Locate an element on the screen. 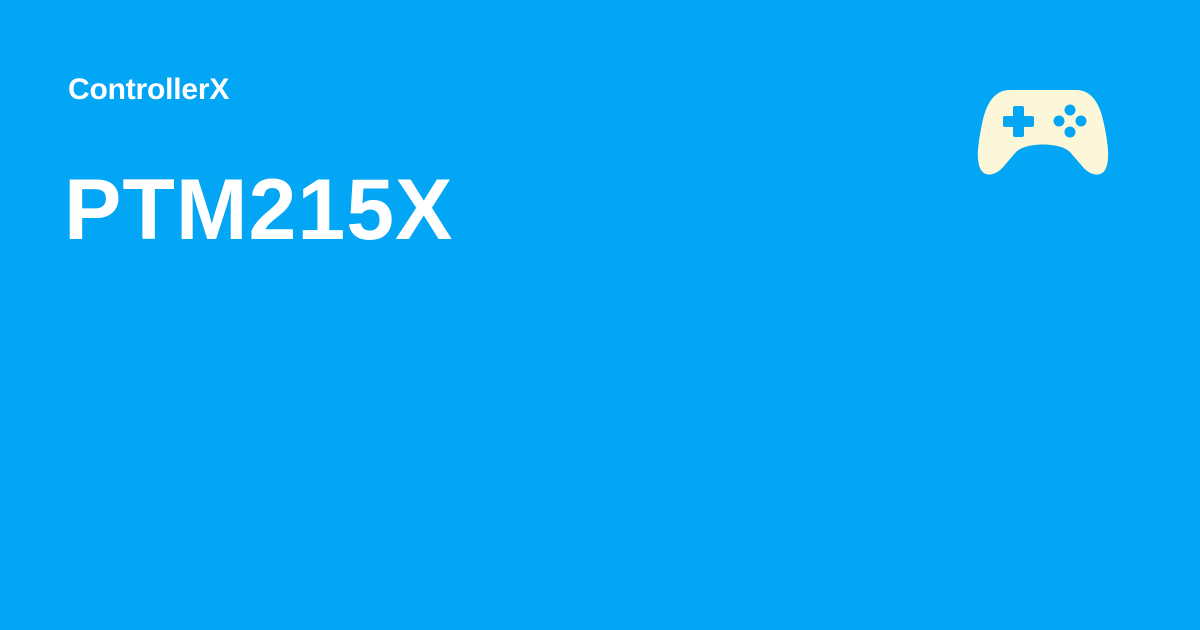 The width and height of the screenshot is (1200, 630). page-title: PTM215X is located at coordinates (259, 210).